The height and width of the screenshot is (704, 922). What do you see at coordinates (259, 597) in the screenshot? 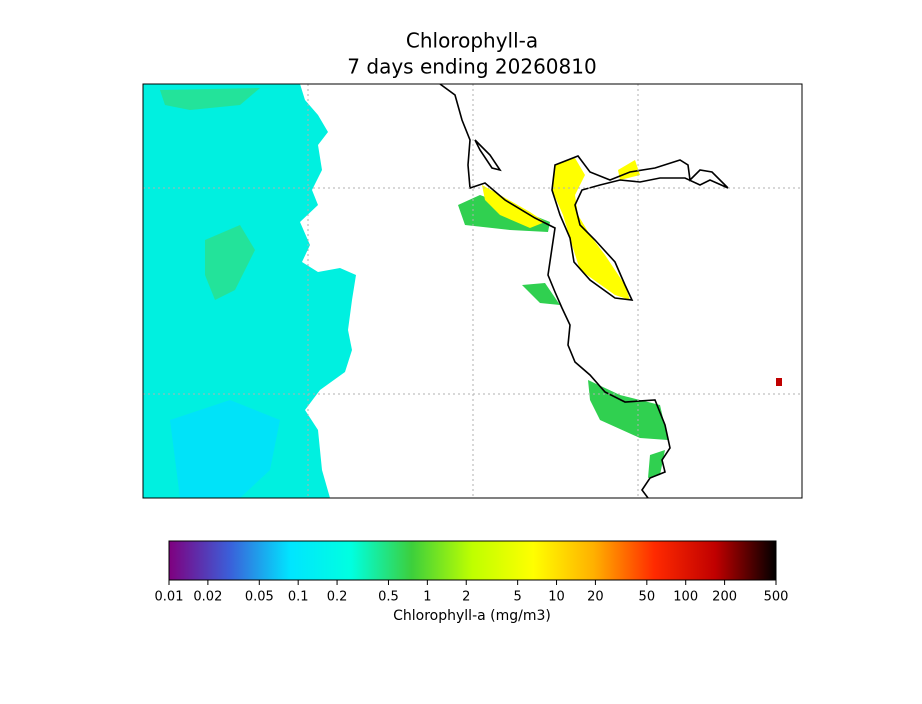
I see `x-tick-label: 0.05` at bounding box center [259, 597].